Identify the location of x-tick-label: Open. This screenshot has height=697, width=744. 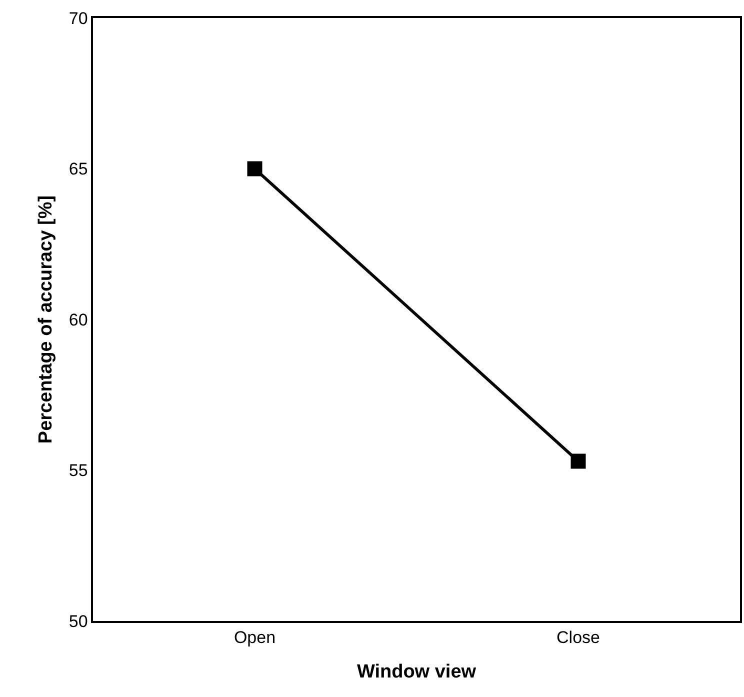
(255, 638).